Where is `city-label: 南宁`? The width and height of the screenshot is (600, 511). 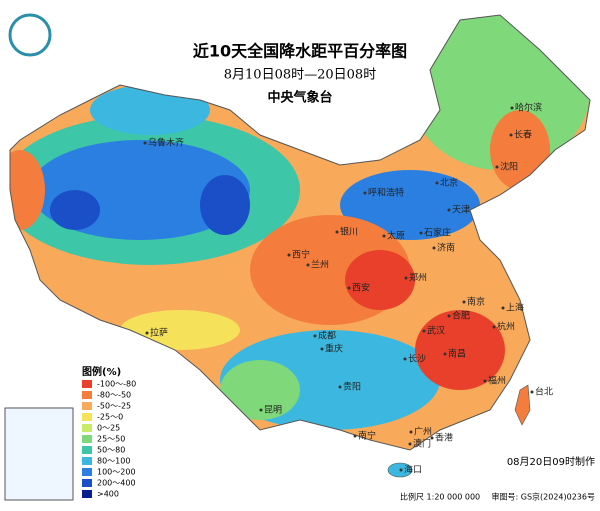
city-label: 南宁 is located at coordinates (367, 436).